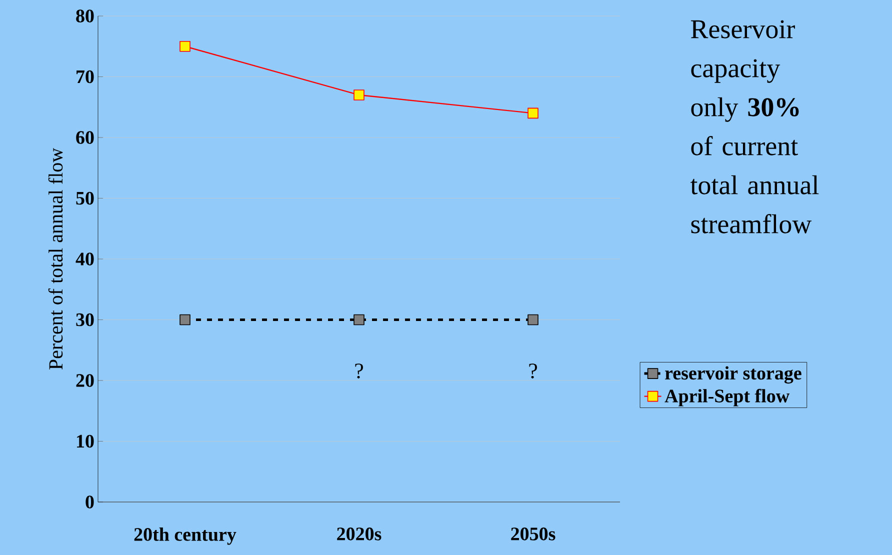 The width and height of the screenshot is (892, 555). Describe the element at coordinates (85, 137) in the screenshot. I see `y-tick-label: 60` at that location.